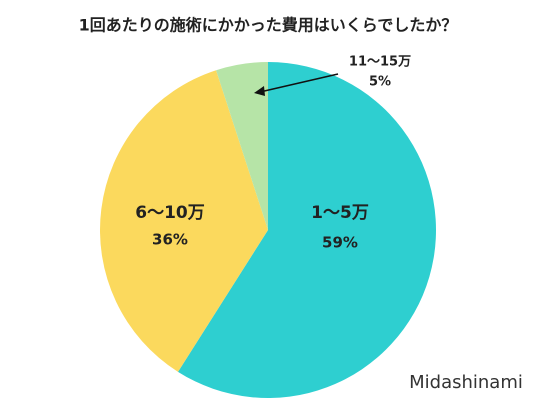 Image resolution: width=536 pixels, height=402 pixels. I want to click on pie-slice, so click(242, 146).